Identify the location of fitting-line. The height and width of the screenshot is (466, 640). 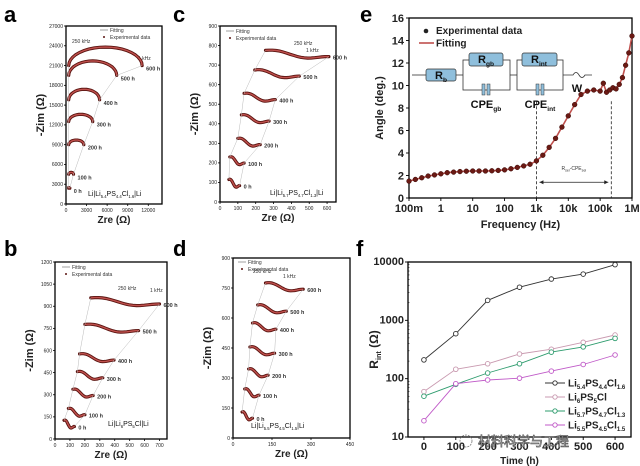
(520, 108).